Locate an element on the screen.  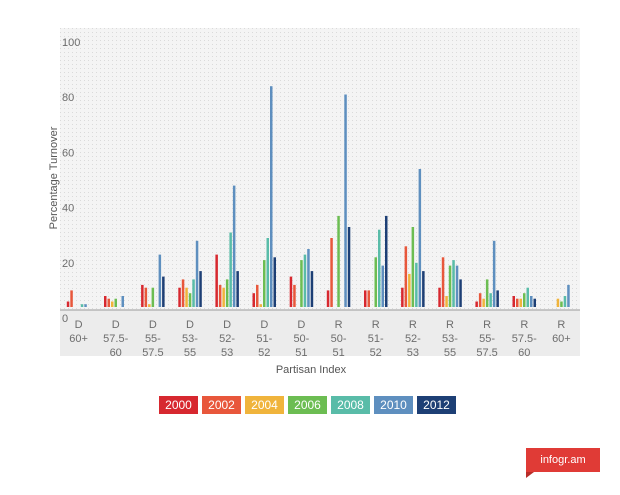
legend-item-2000: 2000 is located at coordinates (178, 405).